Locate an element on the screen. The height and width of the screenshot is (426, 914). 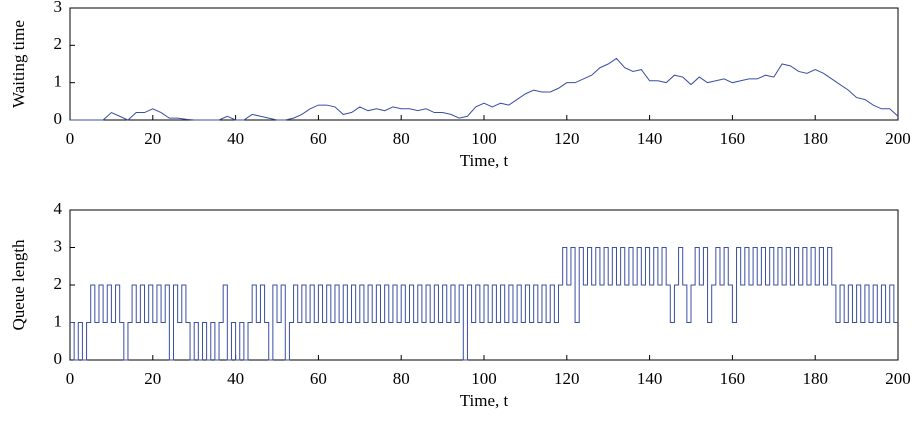
y-axis-label: Waiting time is located at coordinates (18, 64).